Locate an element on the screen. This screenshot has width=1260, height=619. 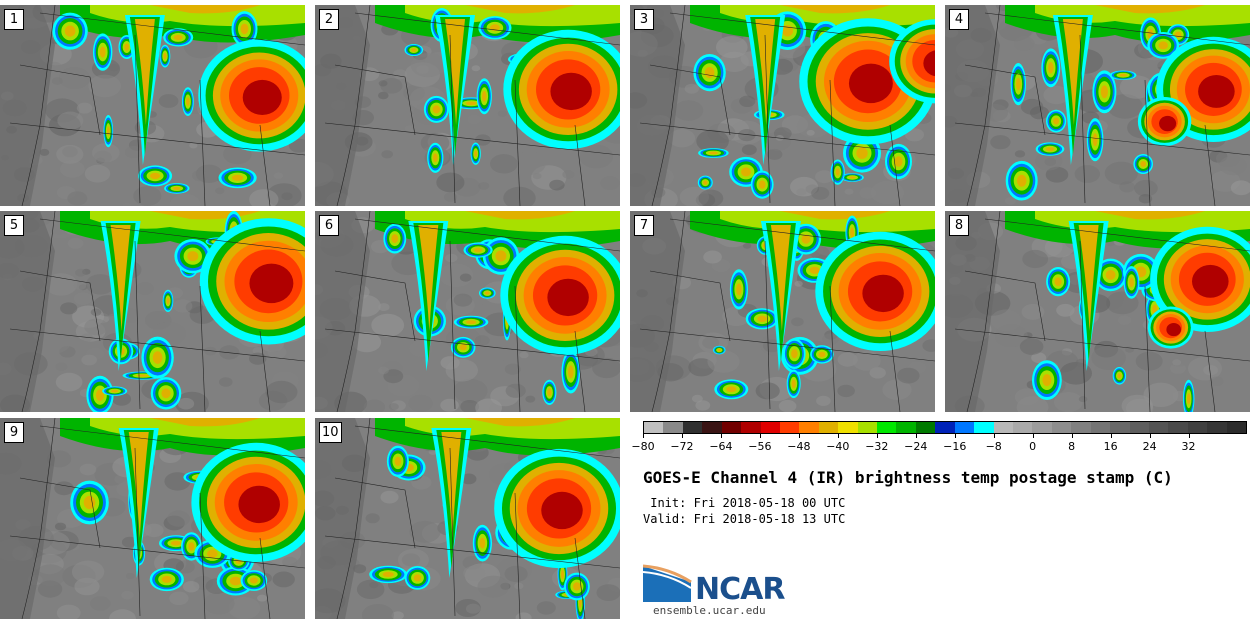
map-panel: 8 is located at coordinates (1097, 311).